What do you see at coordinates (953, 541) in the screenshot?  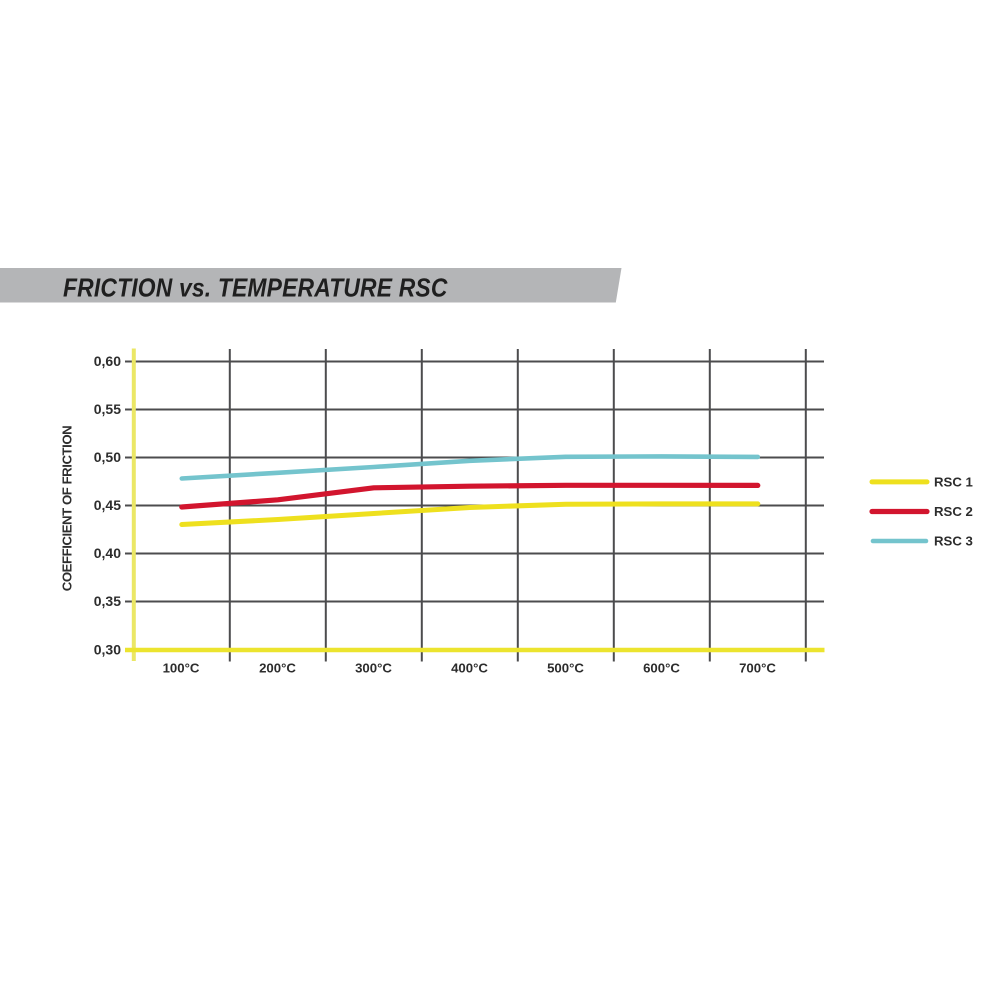 I see `svg-text: RSC 3` at bounding box center [953, 541].